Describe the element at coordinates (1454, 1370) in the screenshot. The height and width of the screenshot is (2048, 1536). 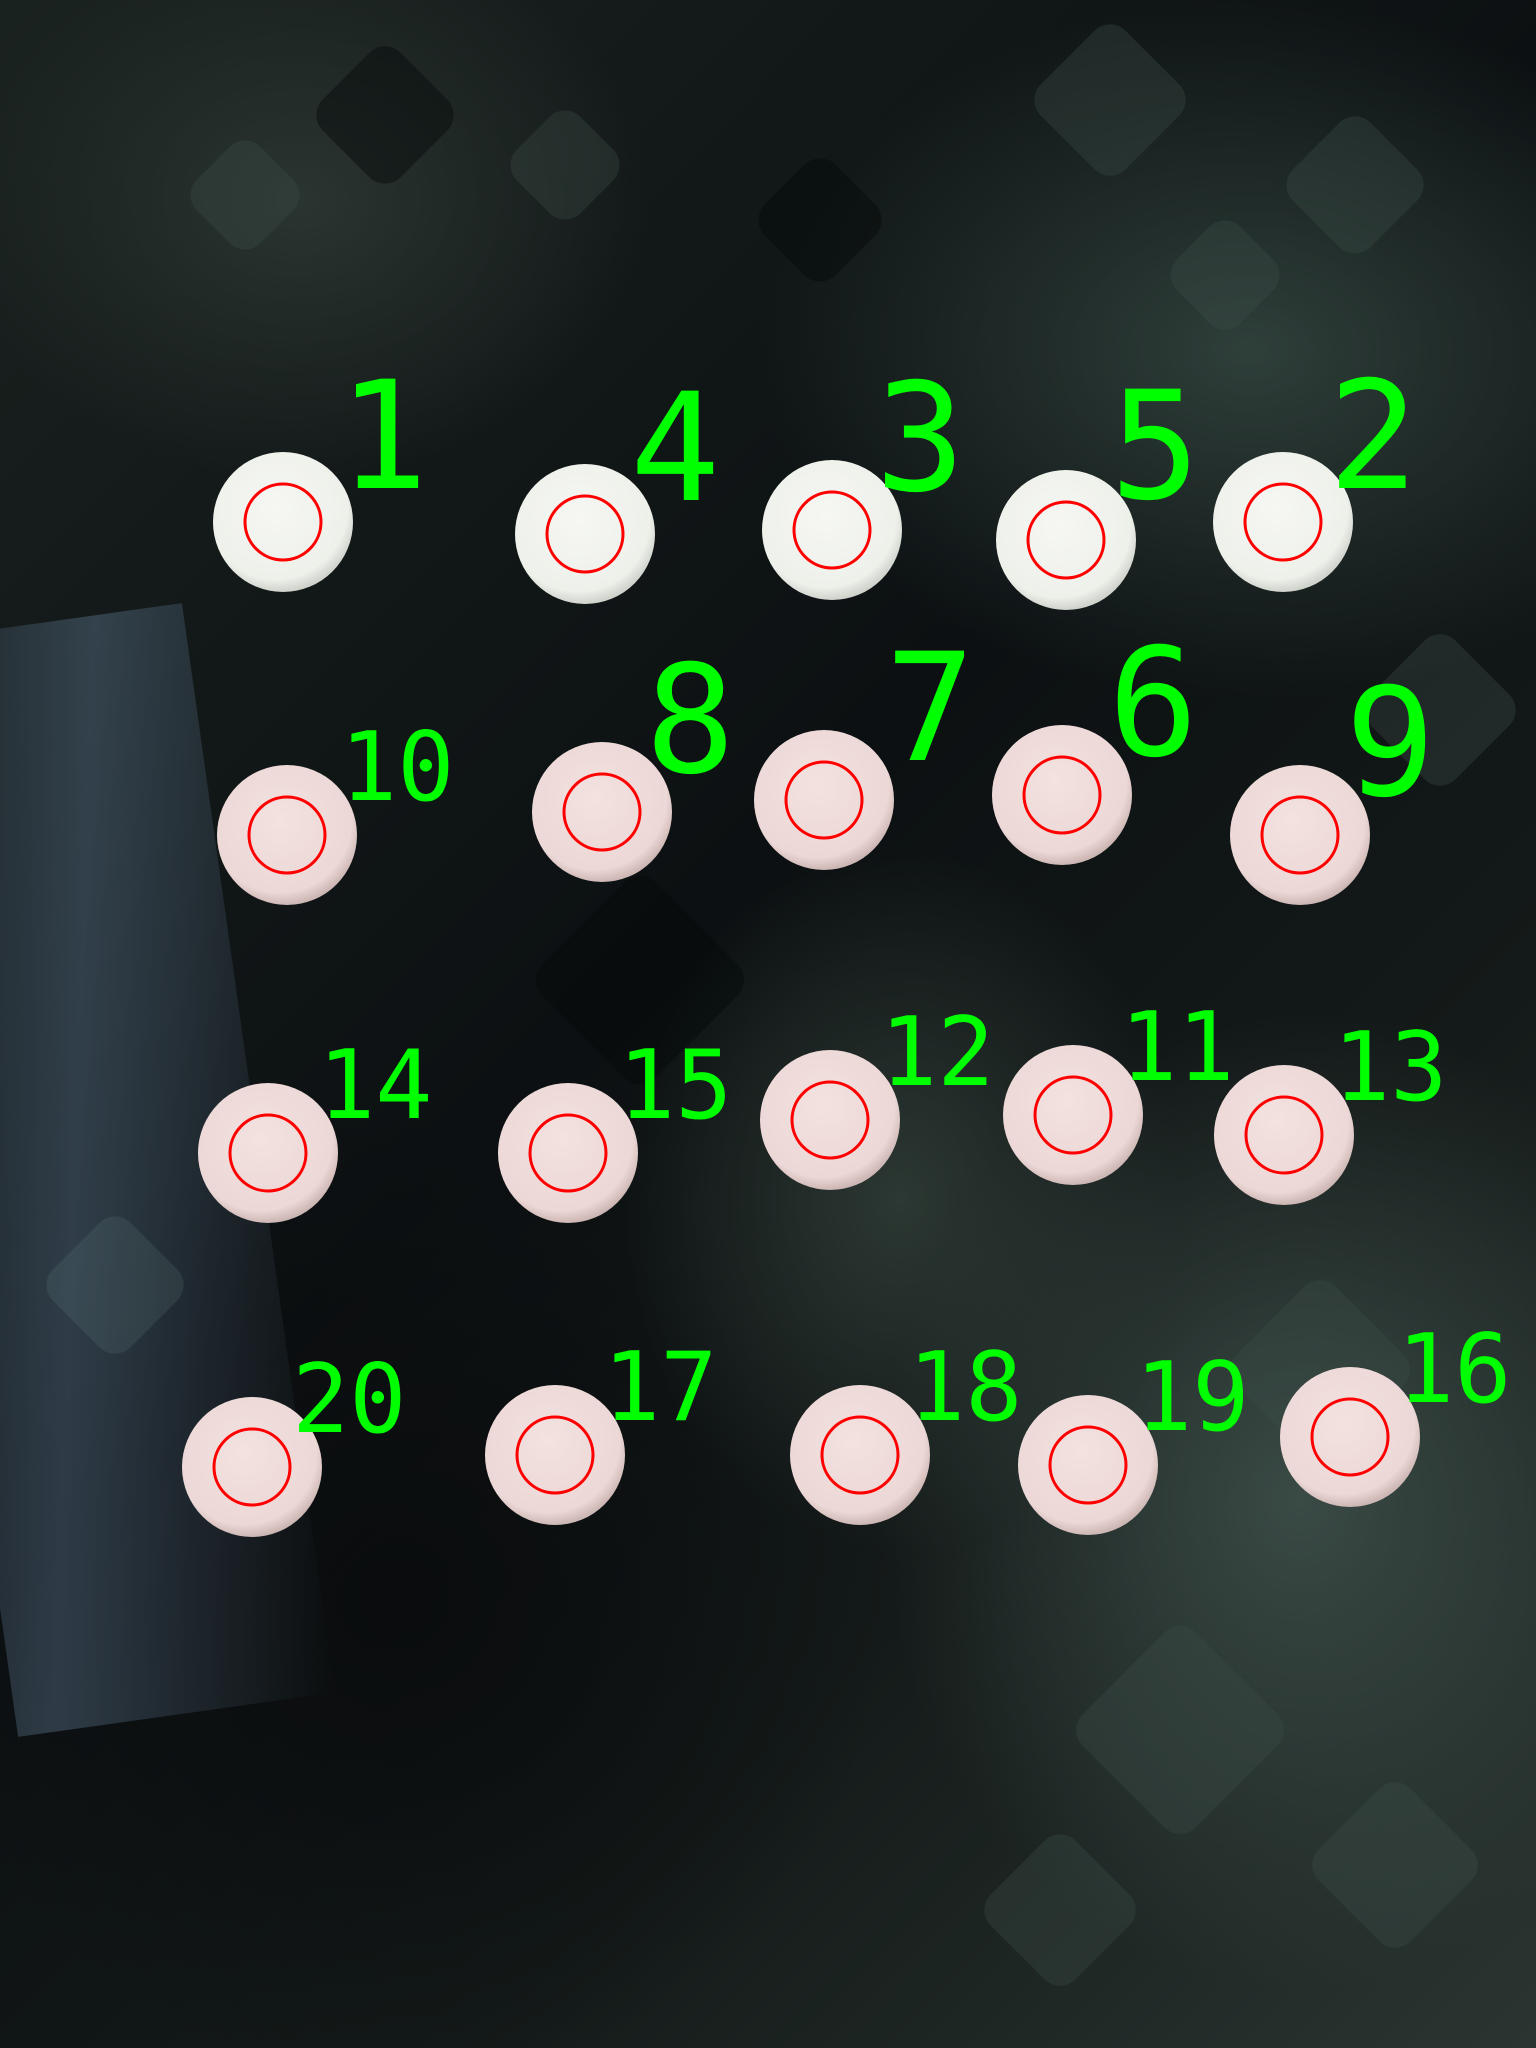
I see `marker-number-label: 16` at that location.